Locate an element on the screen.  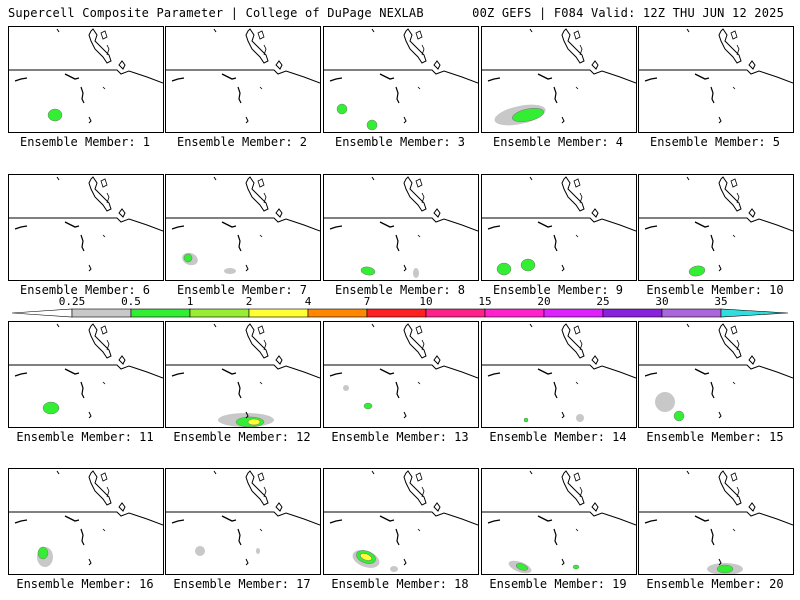
member-label-9: Ensemble Member: 9 is located at coordinates (558, 290).